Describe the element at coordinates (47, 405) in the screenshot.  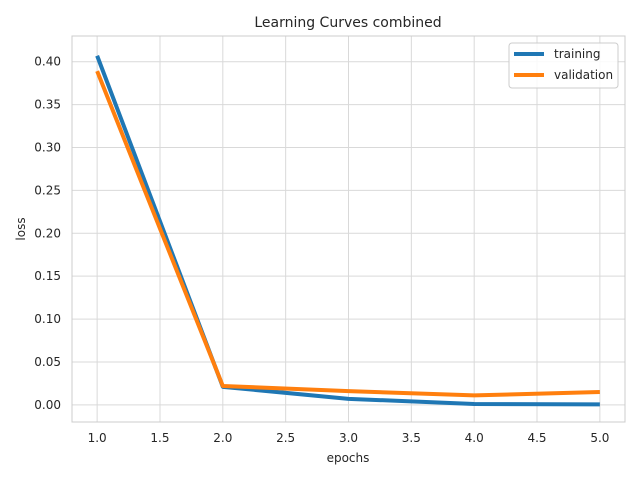
I see `y-tick-label: 0.00` at that location.